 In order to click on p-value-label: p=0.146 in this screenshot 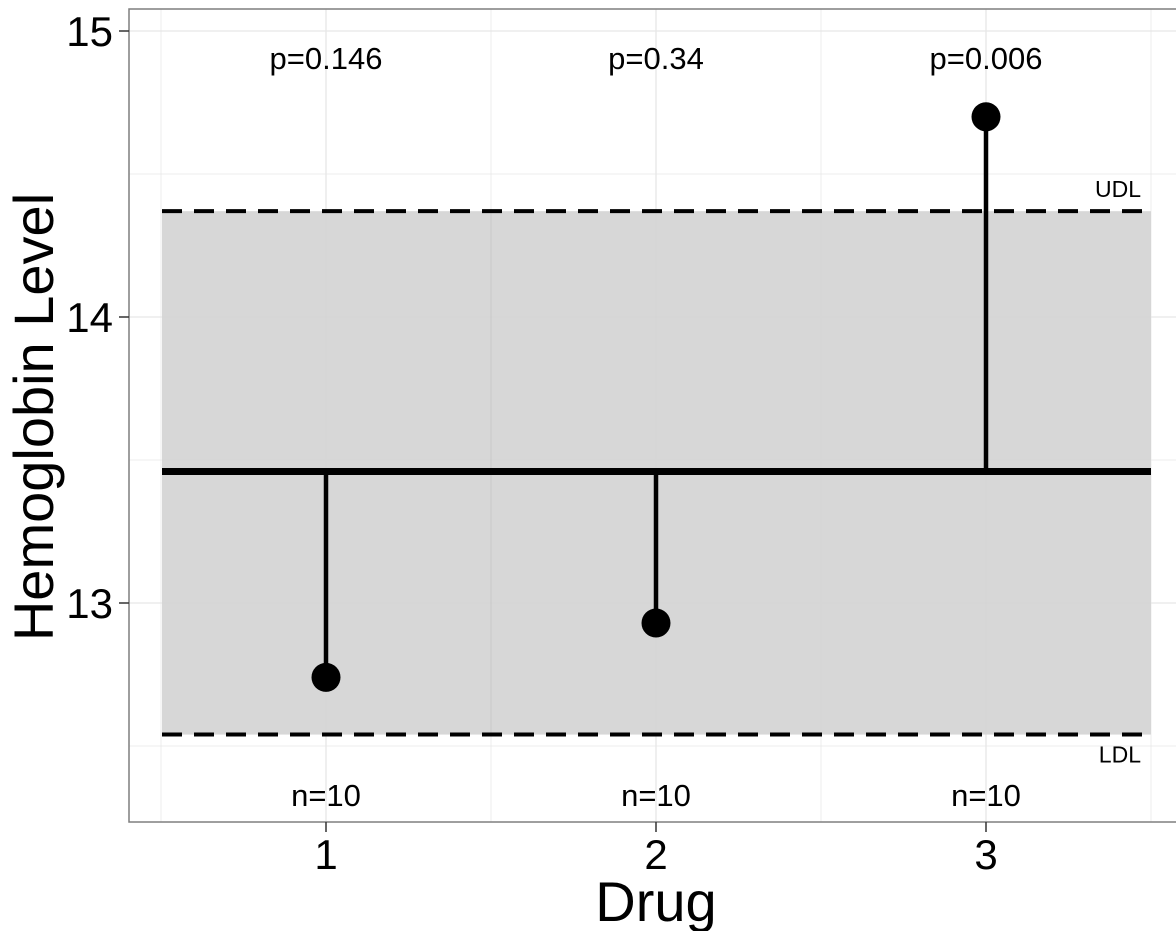, I will do `click(326, 58)`.